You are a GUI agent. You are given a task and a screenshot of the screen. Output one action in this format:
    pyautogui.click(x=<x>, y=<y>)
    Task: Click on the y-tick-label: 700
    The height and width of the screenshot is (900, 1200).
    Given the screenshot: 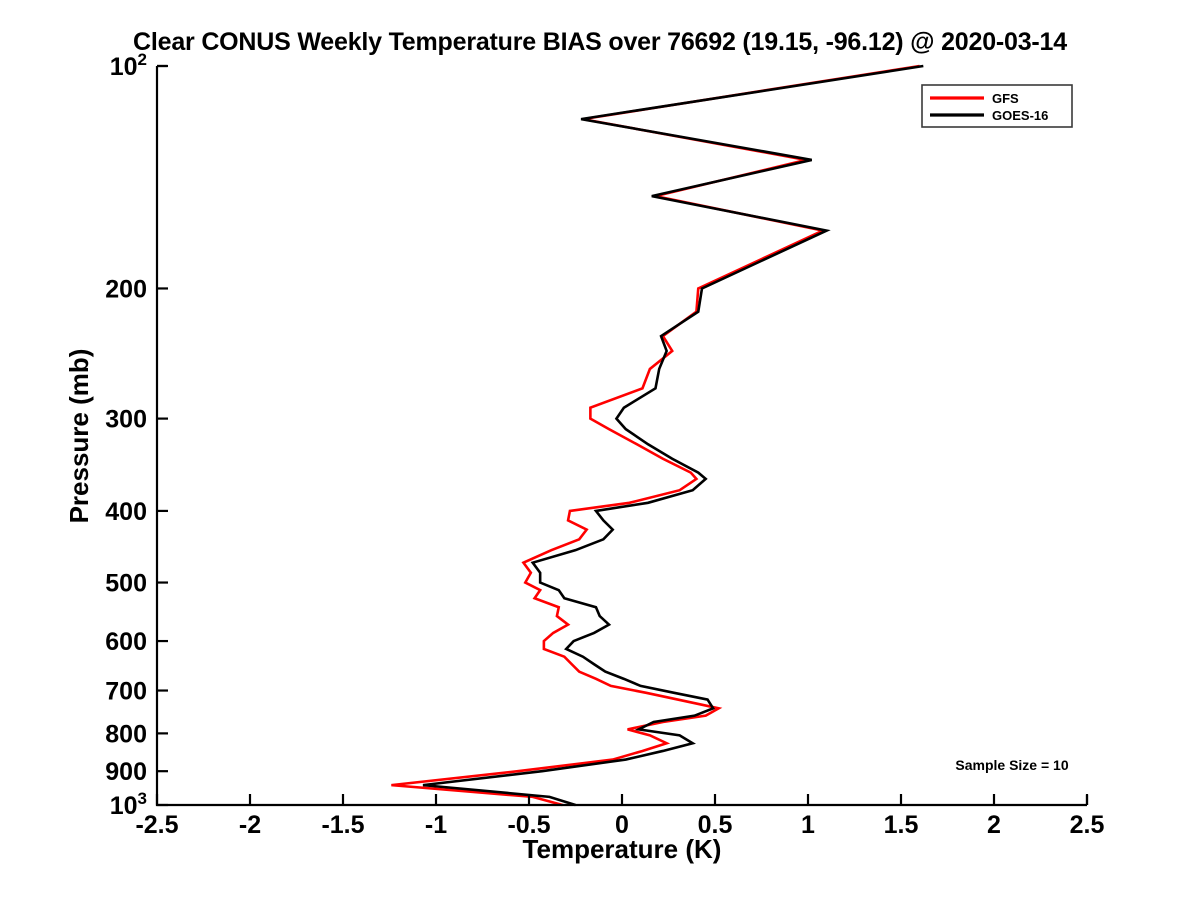 What is the action you would take?
    pyautogui.click(x=126, y=692)
    